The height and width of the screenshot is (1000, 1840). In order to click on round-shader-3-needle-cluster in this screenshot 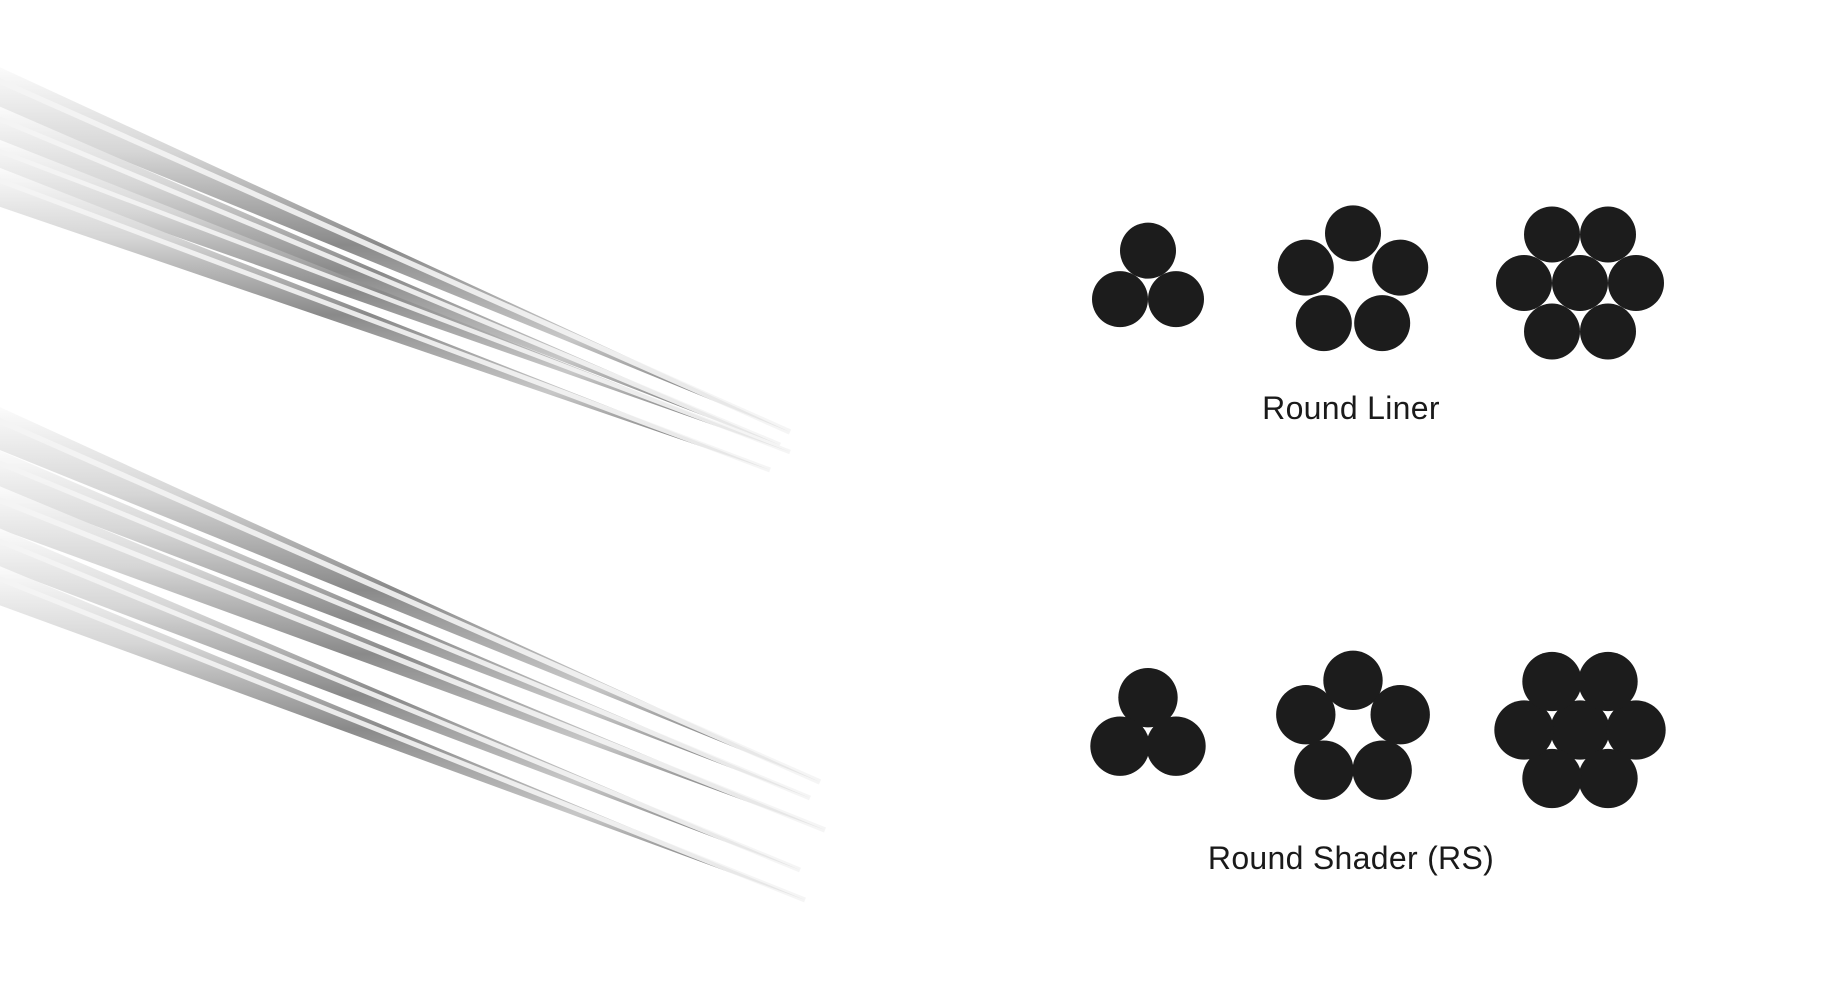, I will do `click(1148, 721)`.